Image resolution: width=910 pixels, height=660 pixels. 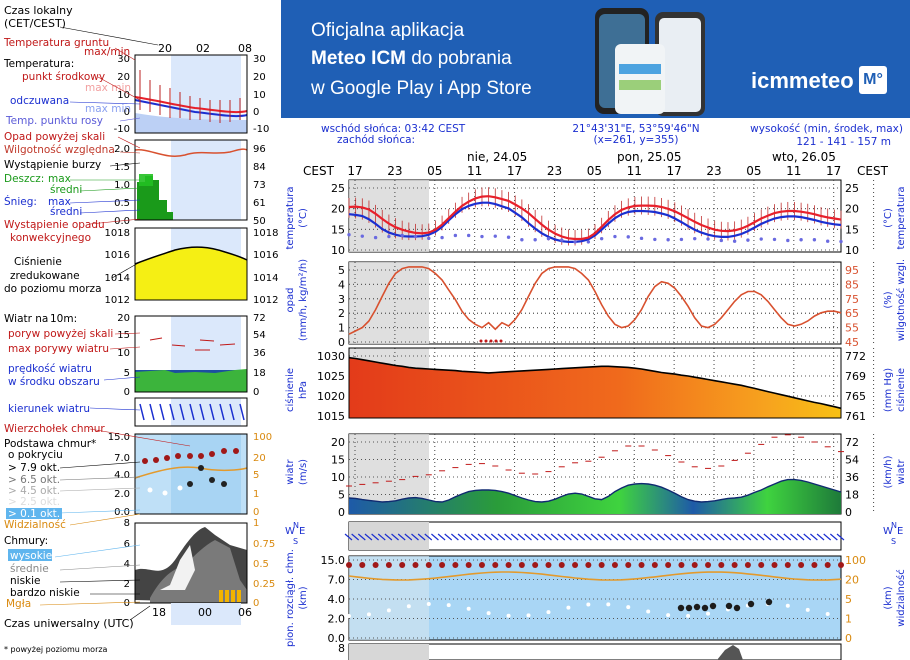 What do you see at coordinates (635, 129) in the screenshot?
I see `coords-text: 21°43'31"E, 53°59'46"N` at bounding box center [635, 129].